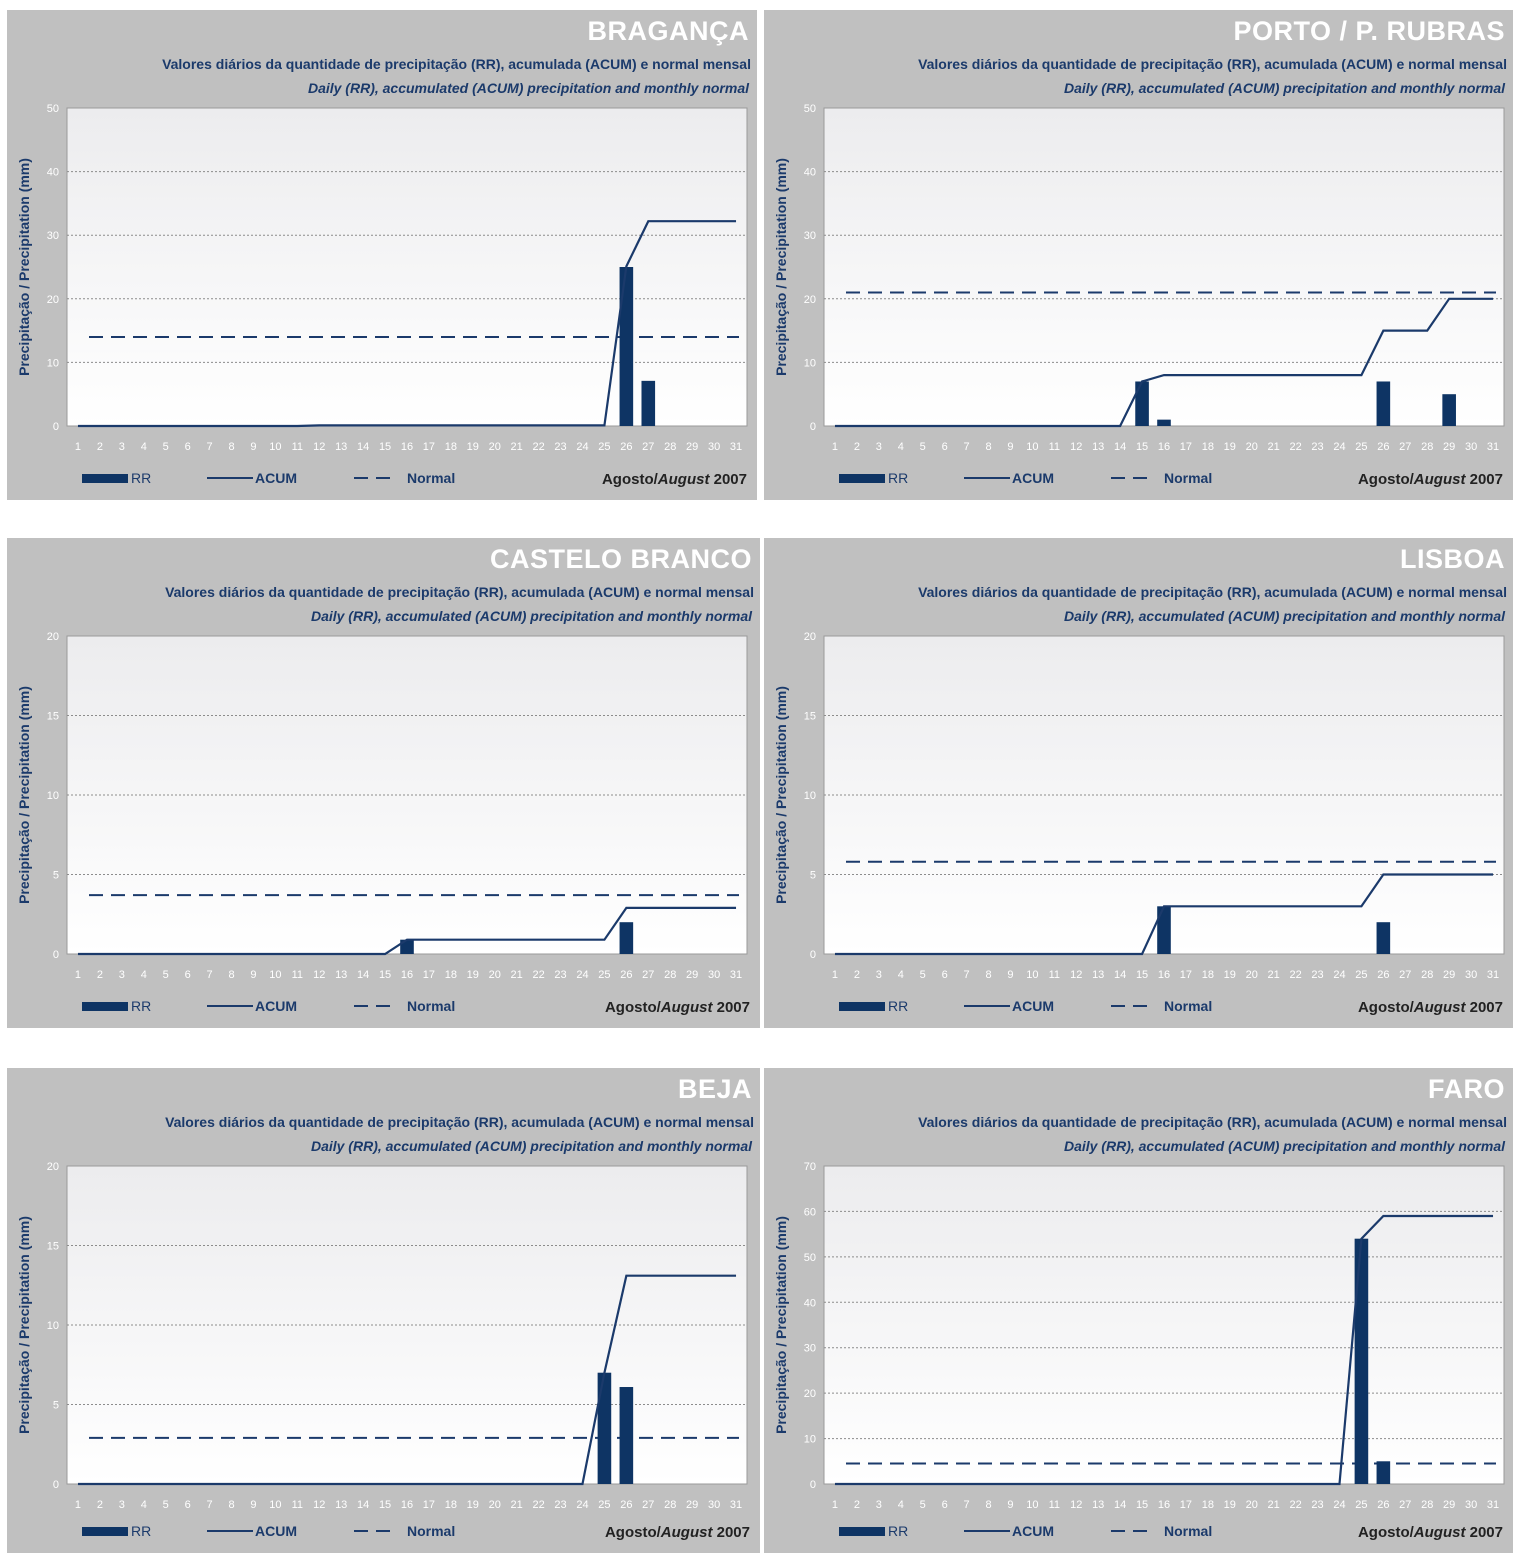  I want to click on y-axis-label: Precipitação / Precipitation (mm), so click(24, 267).